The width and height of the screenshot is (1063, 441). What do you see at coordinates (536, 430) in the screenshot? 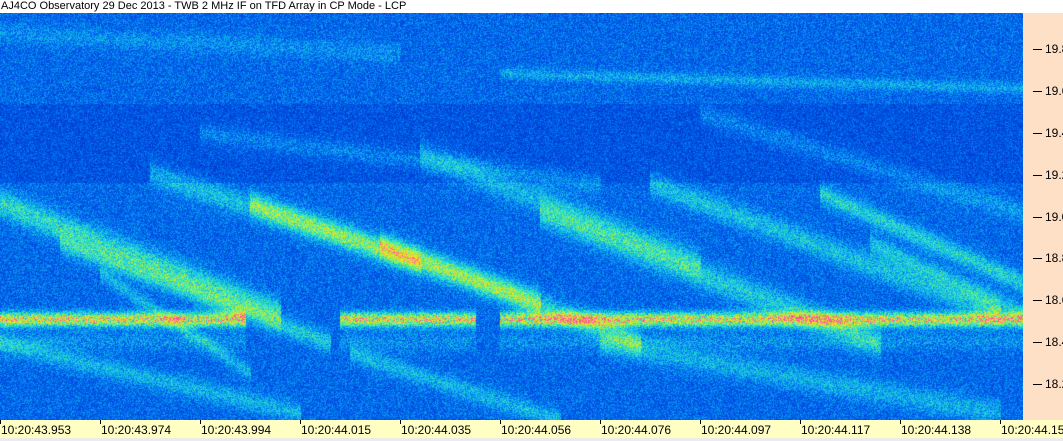
I see `x-tick-label: 10:20:44.056` at bounding box center [536, 430].